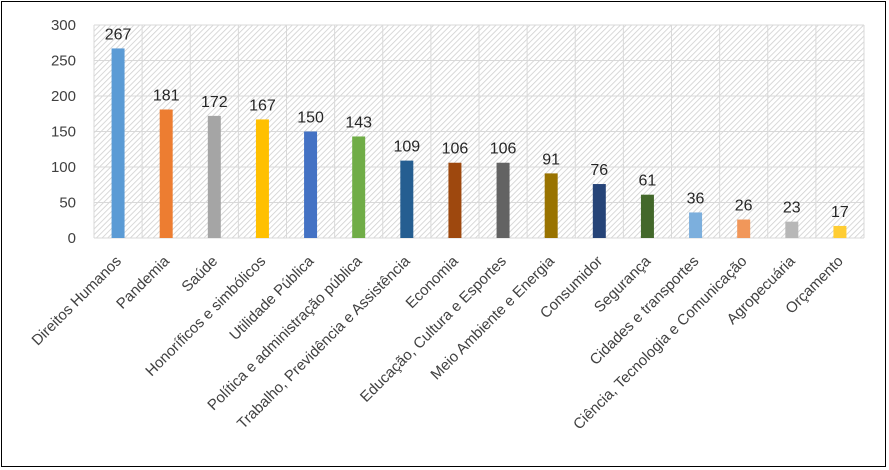 This screenshot has height=470, width=889. I want to click on y-tick-label: 100, so click(63, 167).